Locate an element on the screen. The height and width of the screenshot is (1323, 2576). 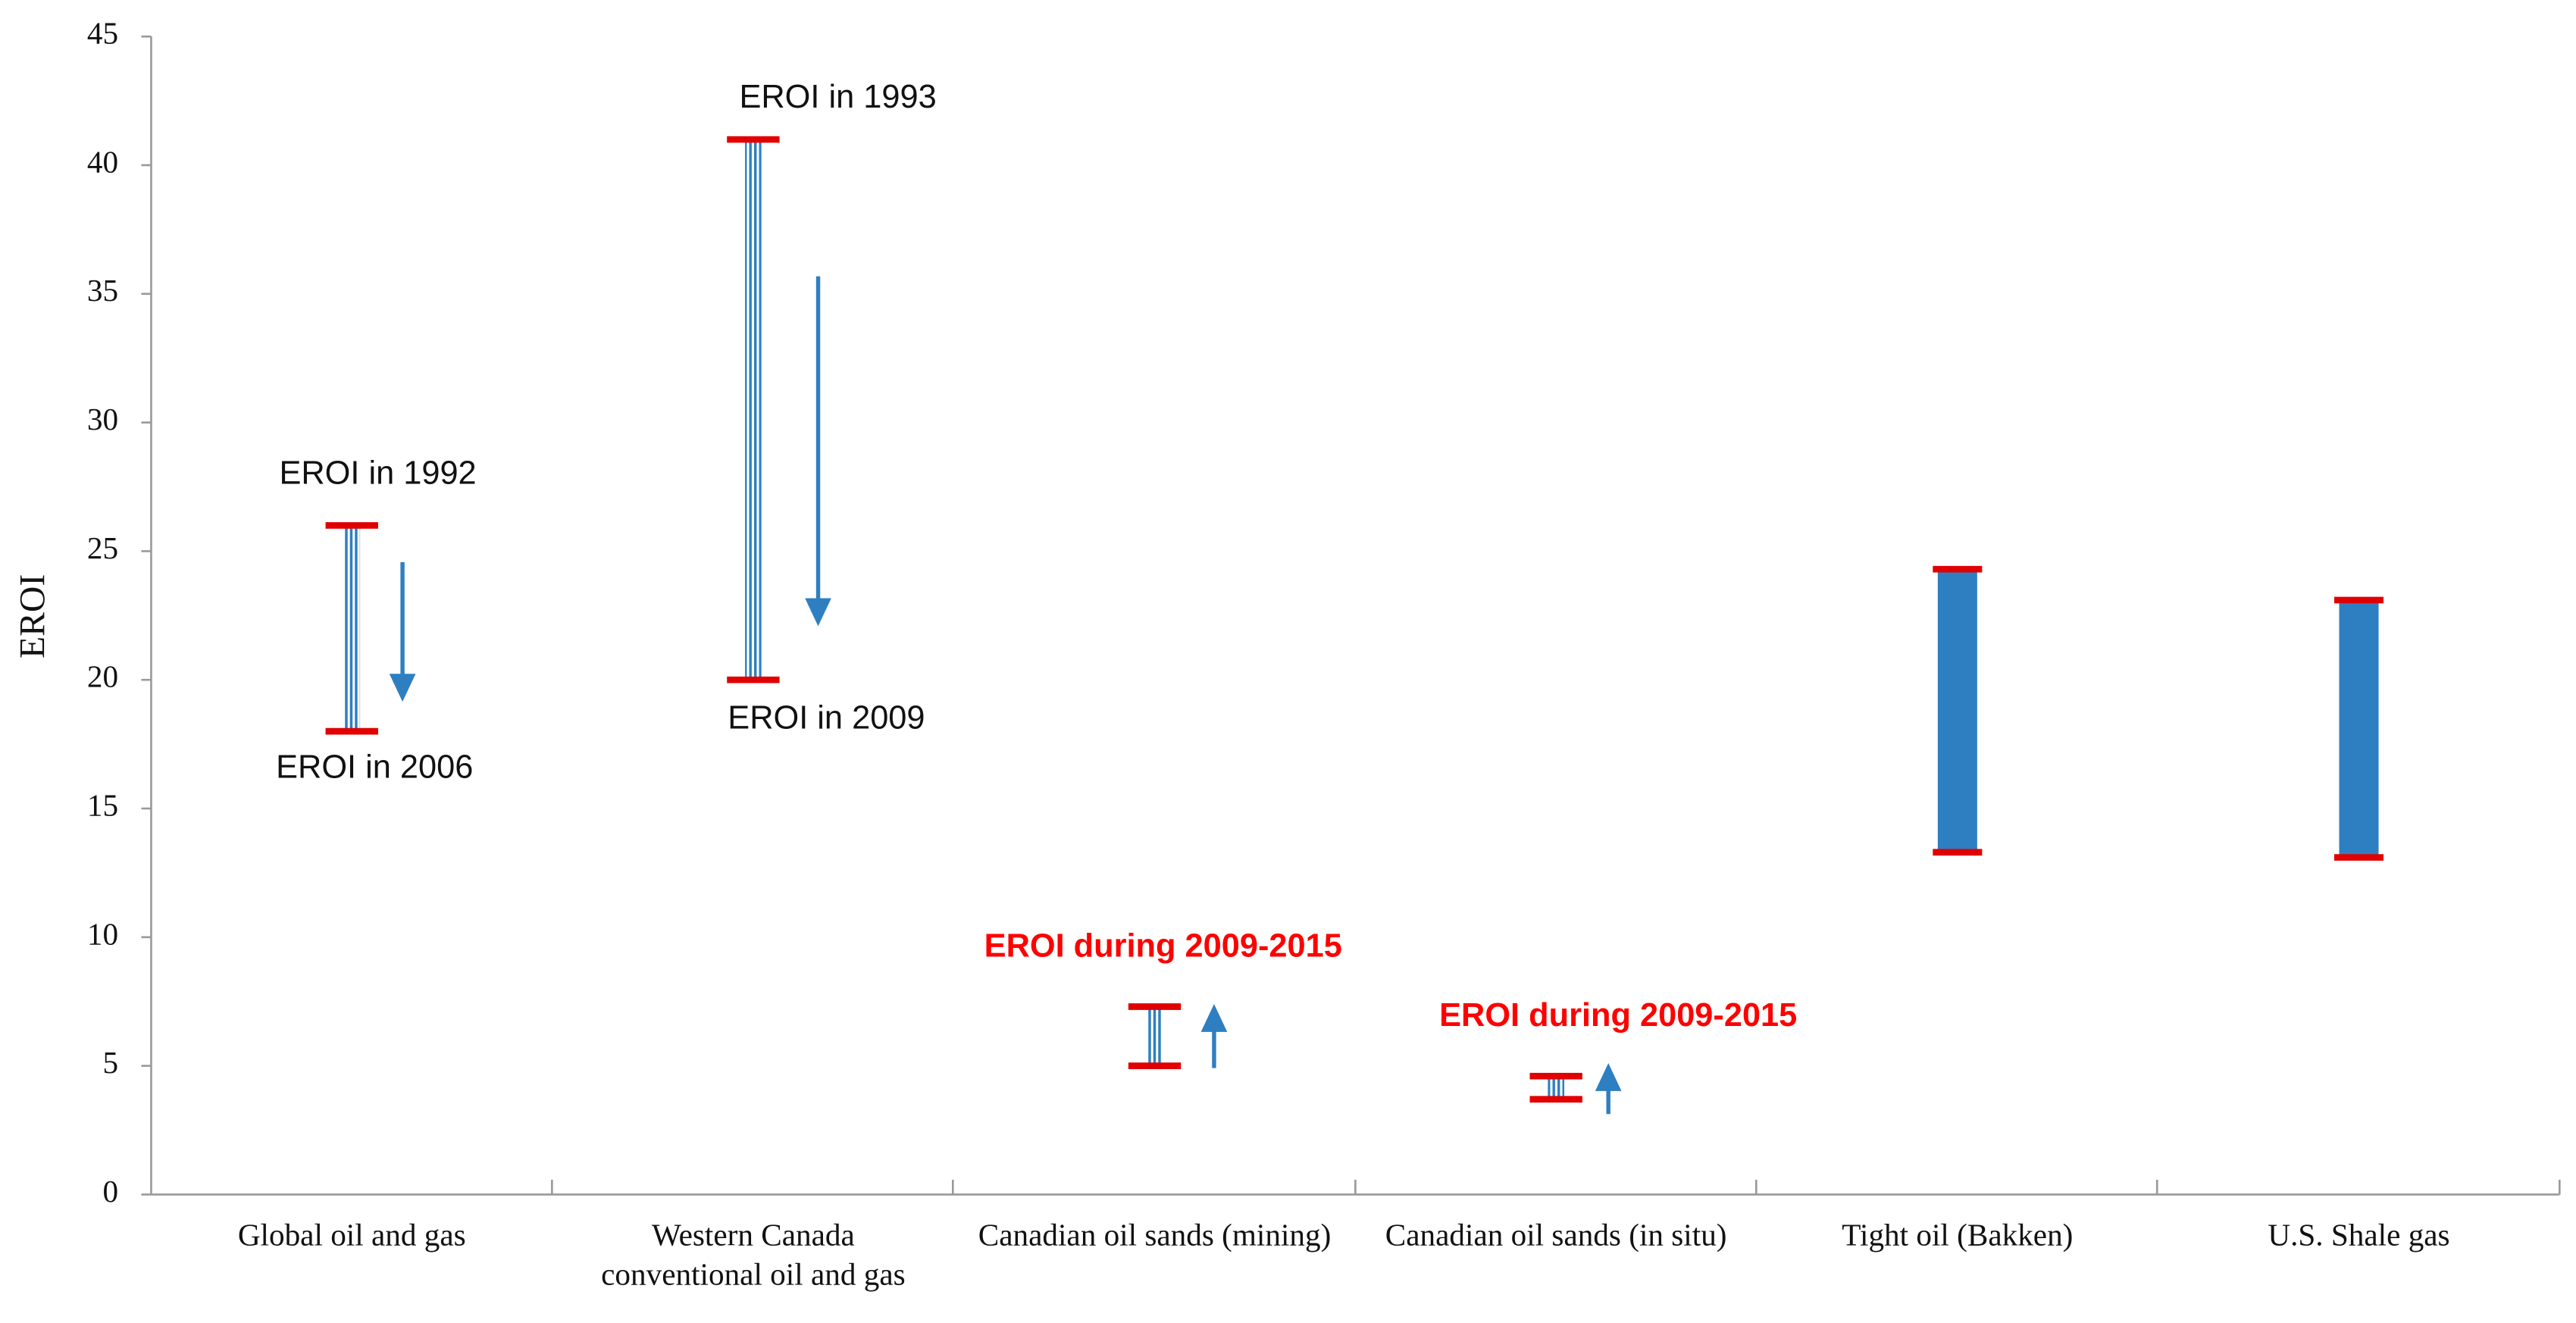
y-tick-label: 0 is located at coordinates (110, 1191).